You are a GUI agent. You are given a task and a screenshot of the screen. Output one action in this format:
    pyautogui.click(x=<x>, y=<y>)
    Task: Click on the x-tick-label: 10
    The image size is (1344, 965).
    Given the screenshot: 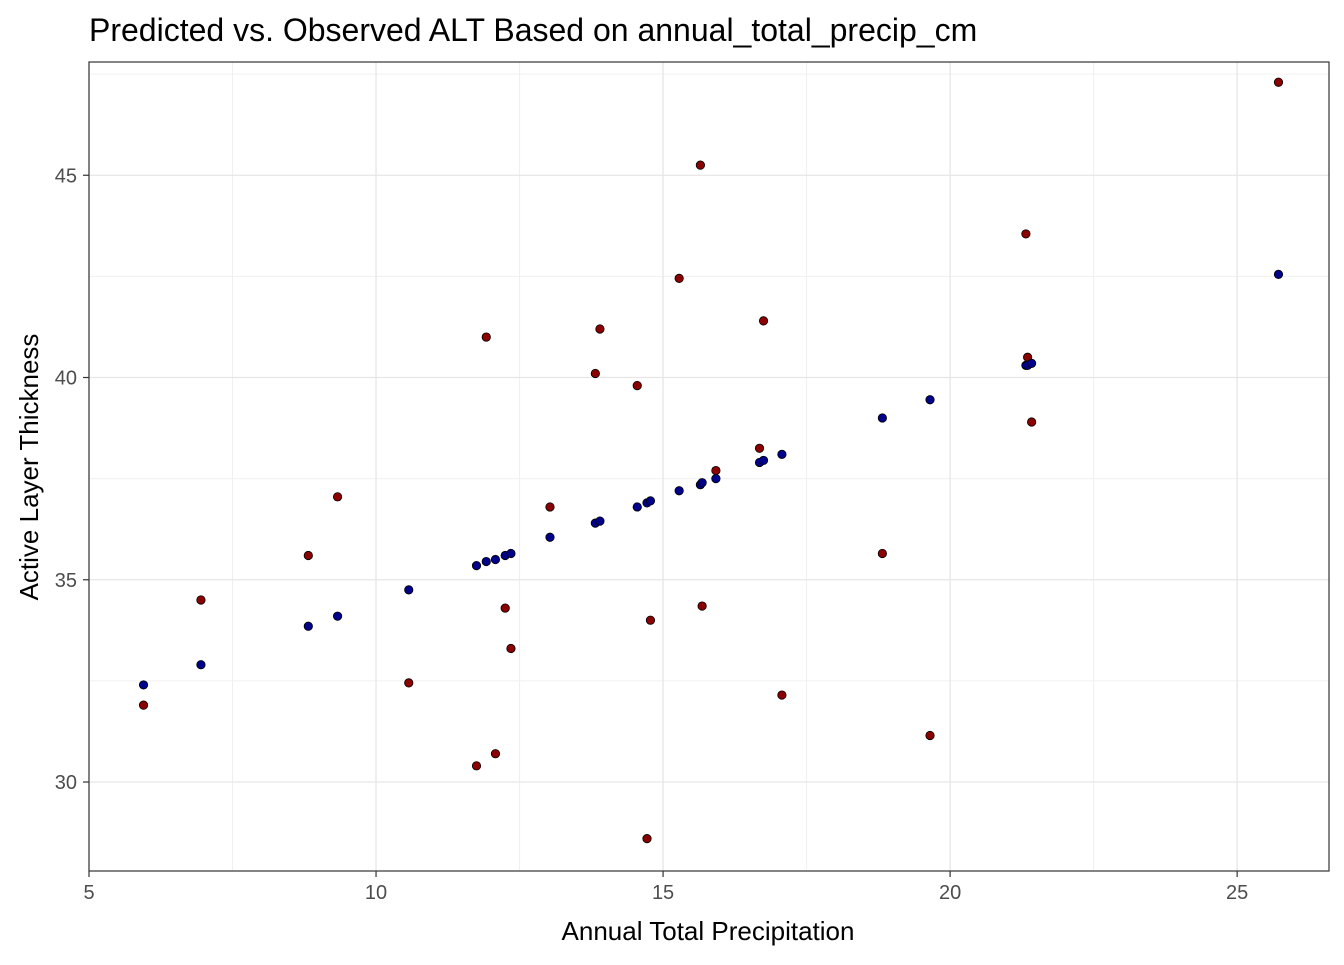 What is the action you would take?
    pyautogui.click(x=376, y=893)
    